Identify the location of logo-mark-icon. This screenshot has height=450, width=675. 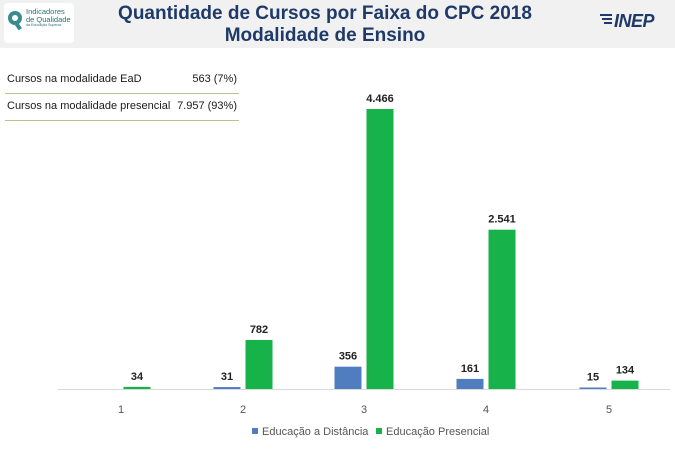
(15, 21).